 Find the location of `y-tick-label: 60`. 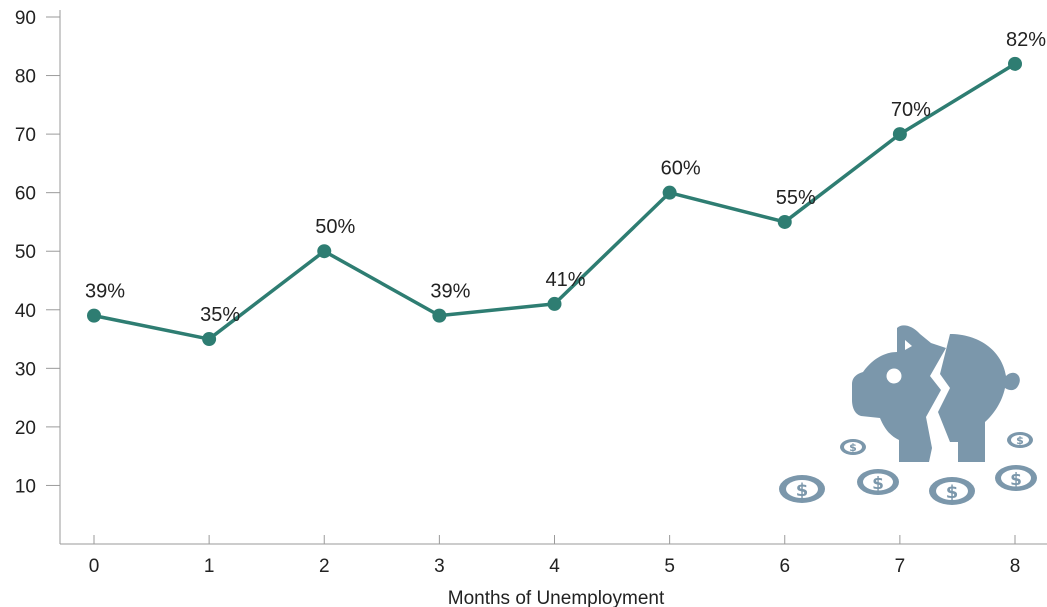

y-tick-label: 60 is located at coordinates (25, 194).